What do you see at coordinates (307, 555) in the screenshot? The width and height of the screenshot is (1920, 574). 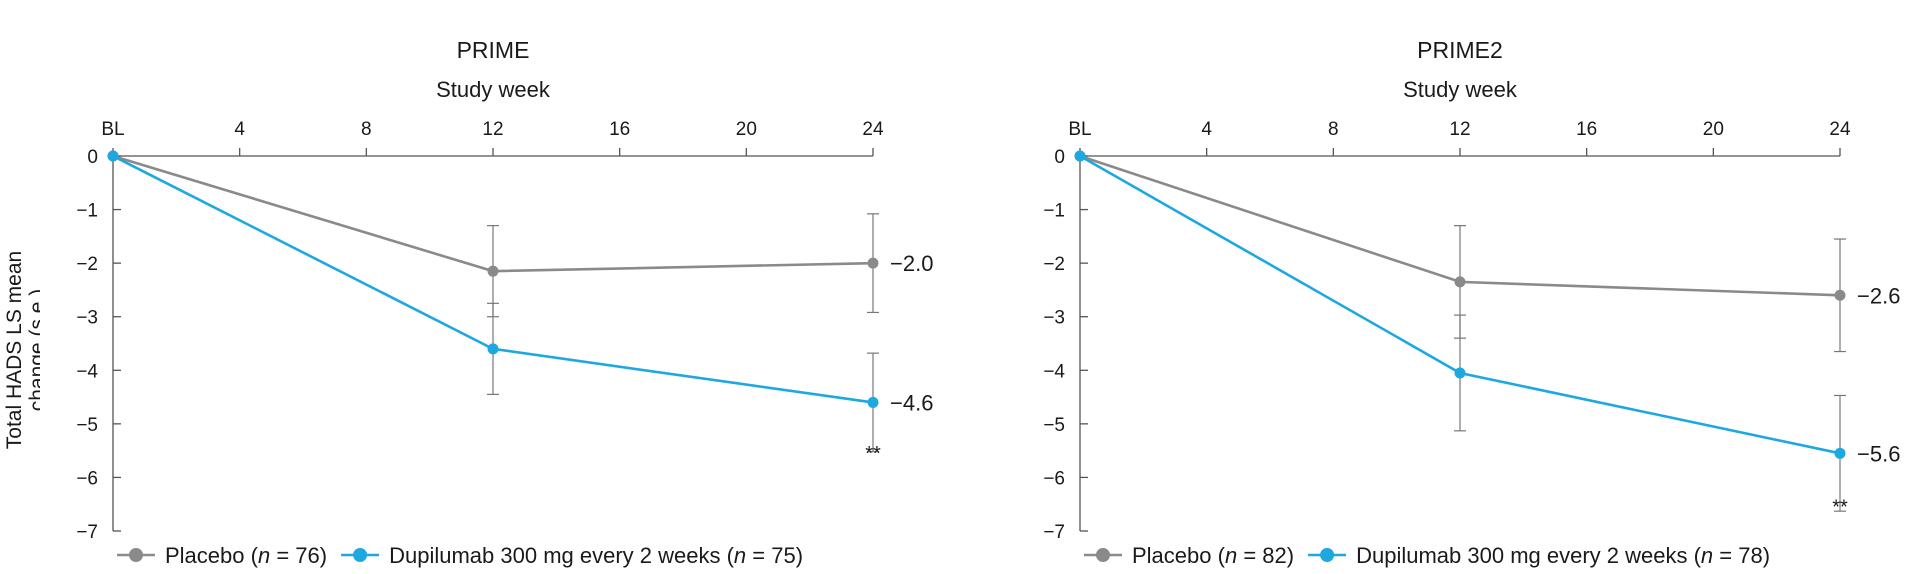 I see `panel1-legend-placebo-n-value: 76` at bounding box center [307, 555].